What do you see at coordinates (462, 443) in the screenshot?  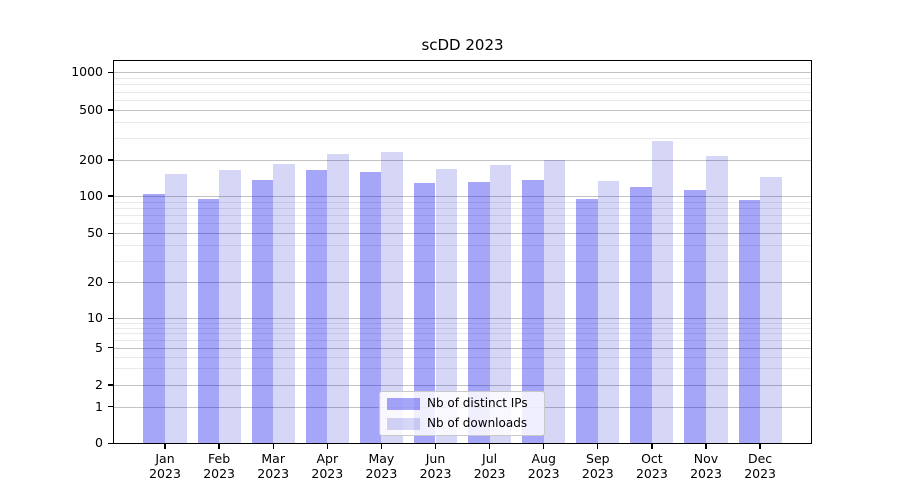 I see `plot-spine-bottom` at bounding box center [462, 443].